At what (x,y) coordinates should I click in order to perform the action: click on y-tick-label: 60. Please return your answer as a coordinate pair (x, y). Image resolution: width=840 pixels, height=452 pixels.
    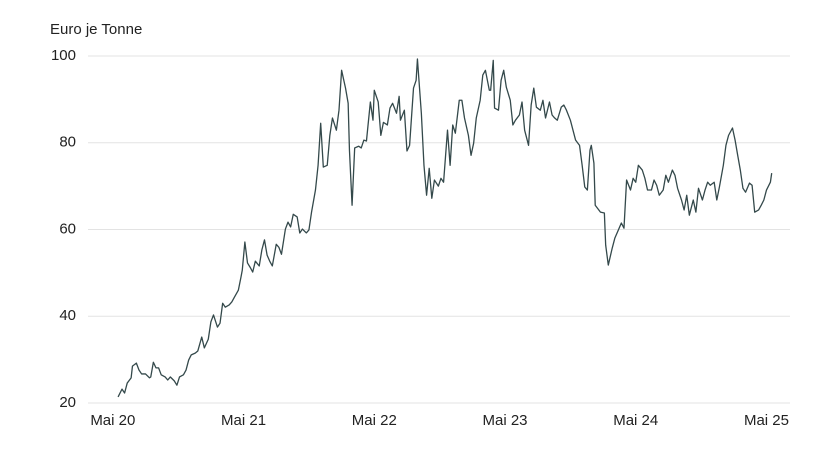
    Looking at the image, I should click on (67, 228).